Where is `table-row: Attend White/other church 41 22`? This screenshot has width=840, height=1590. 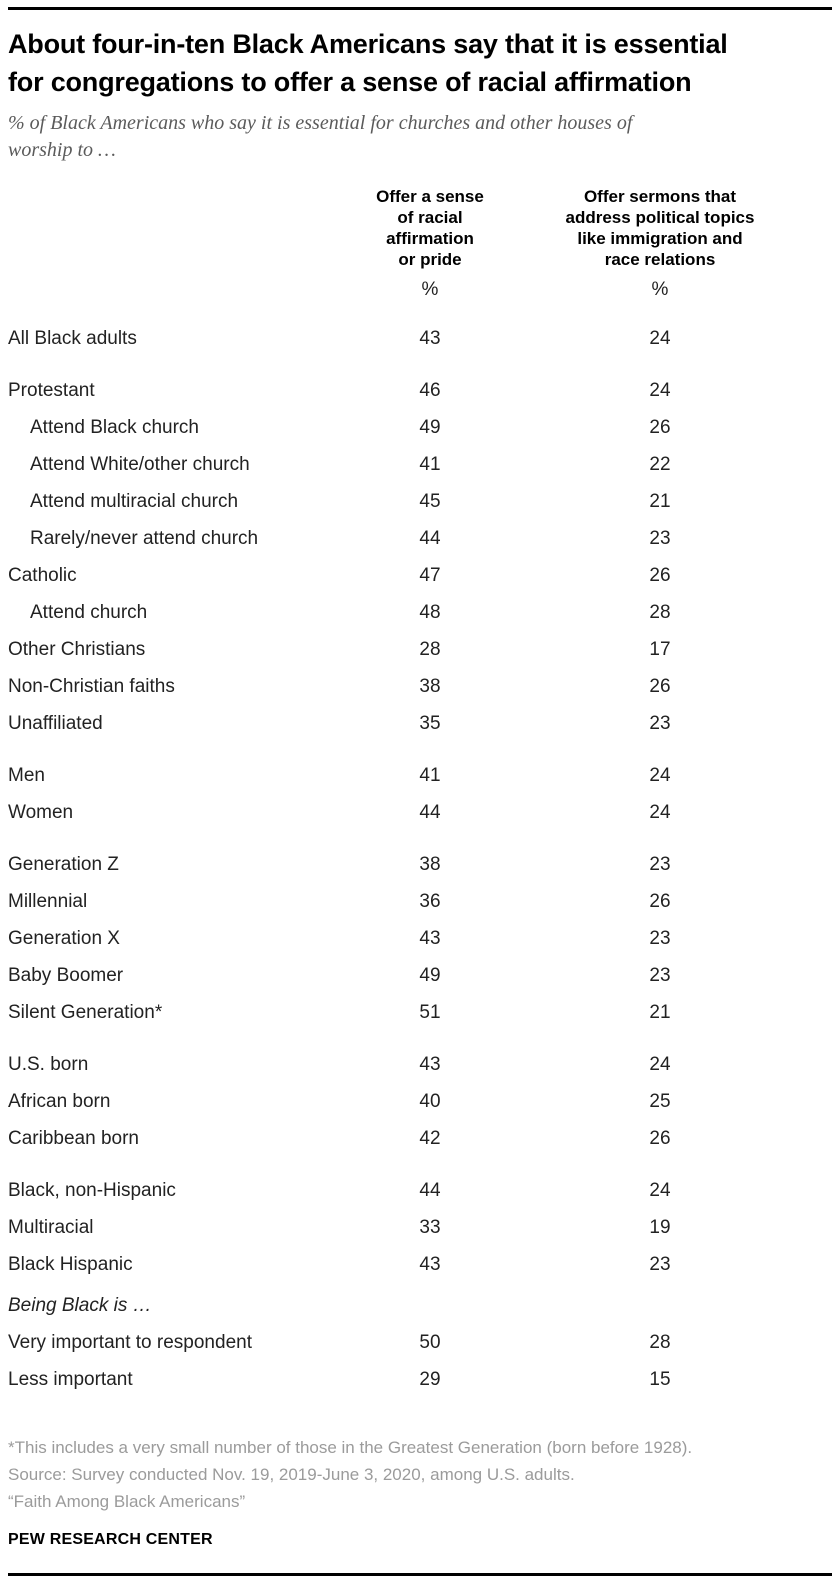 table-row: Attend White/other church 41 22 is located at coordinates (420, 464).